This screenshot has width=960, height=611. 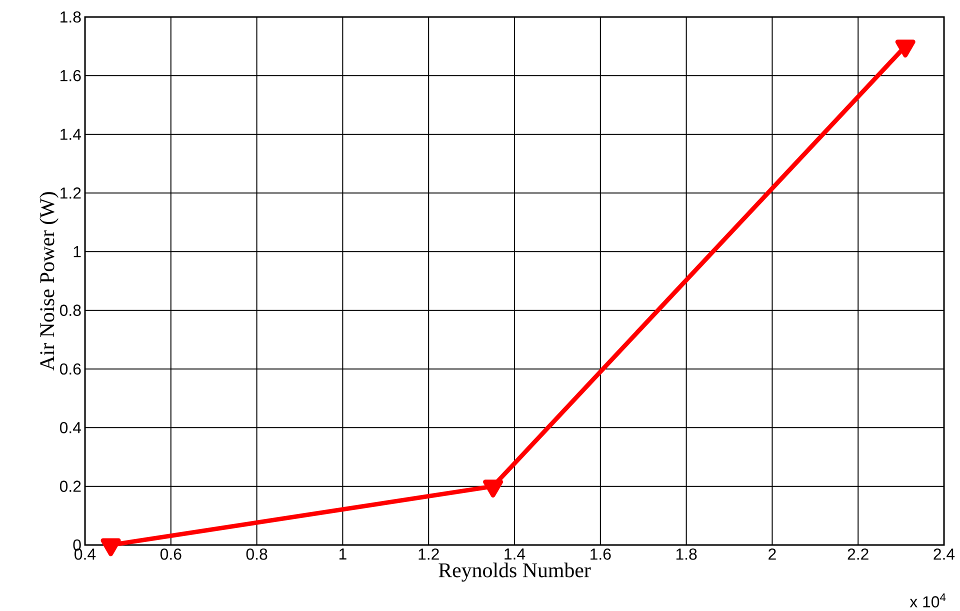 I want to click on y-tick-label: 1.8, so click(x=70, y=17).